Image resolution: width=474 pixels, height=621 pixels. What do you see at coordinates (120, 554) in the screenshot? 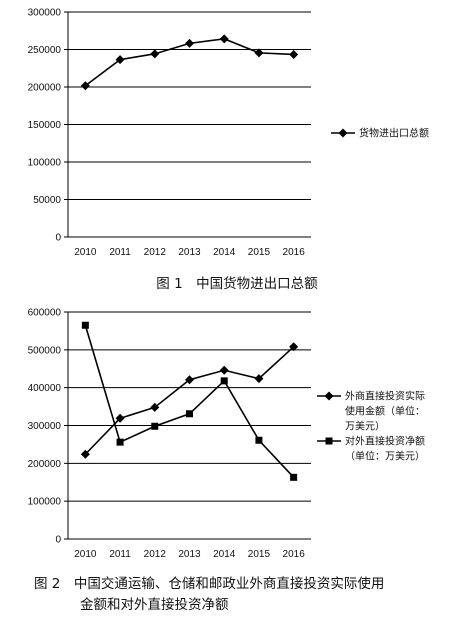
I see `c2-x-tick-label: 2011` at bounding box center [120, 554].